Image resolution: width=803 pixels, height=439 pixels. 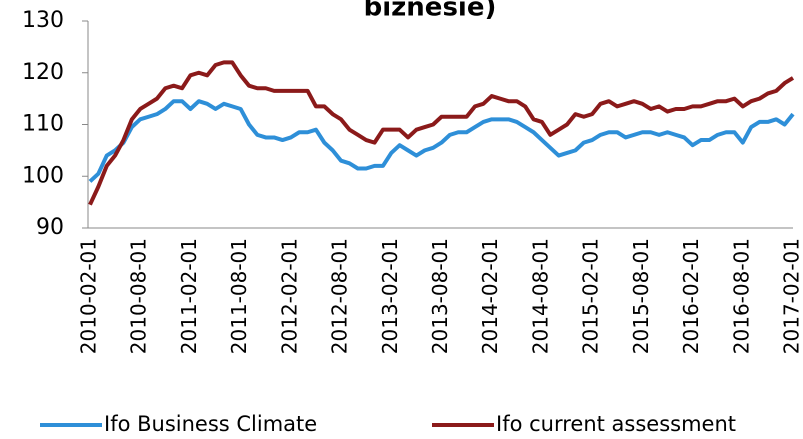 What do you see at coordinates (50, 227) in the screenshot?
I see `y-tick-label: 90` at bounding box center [50, 227].